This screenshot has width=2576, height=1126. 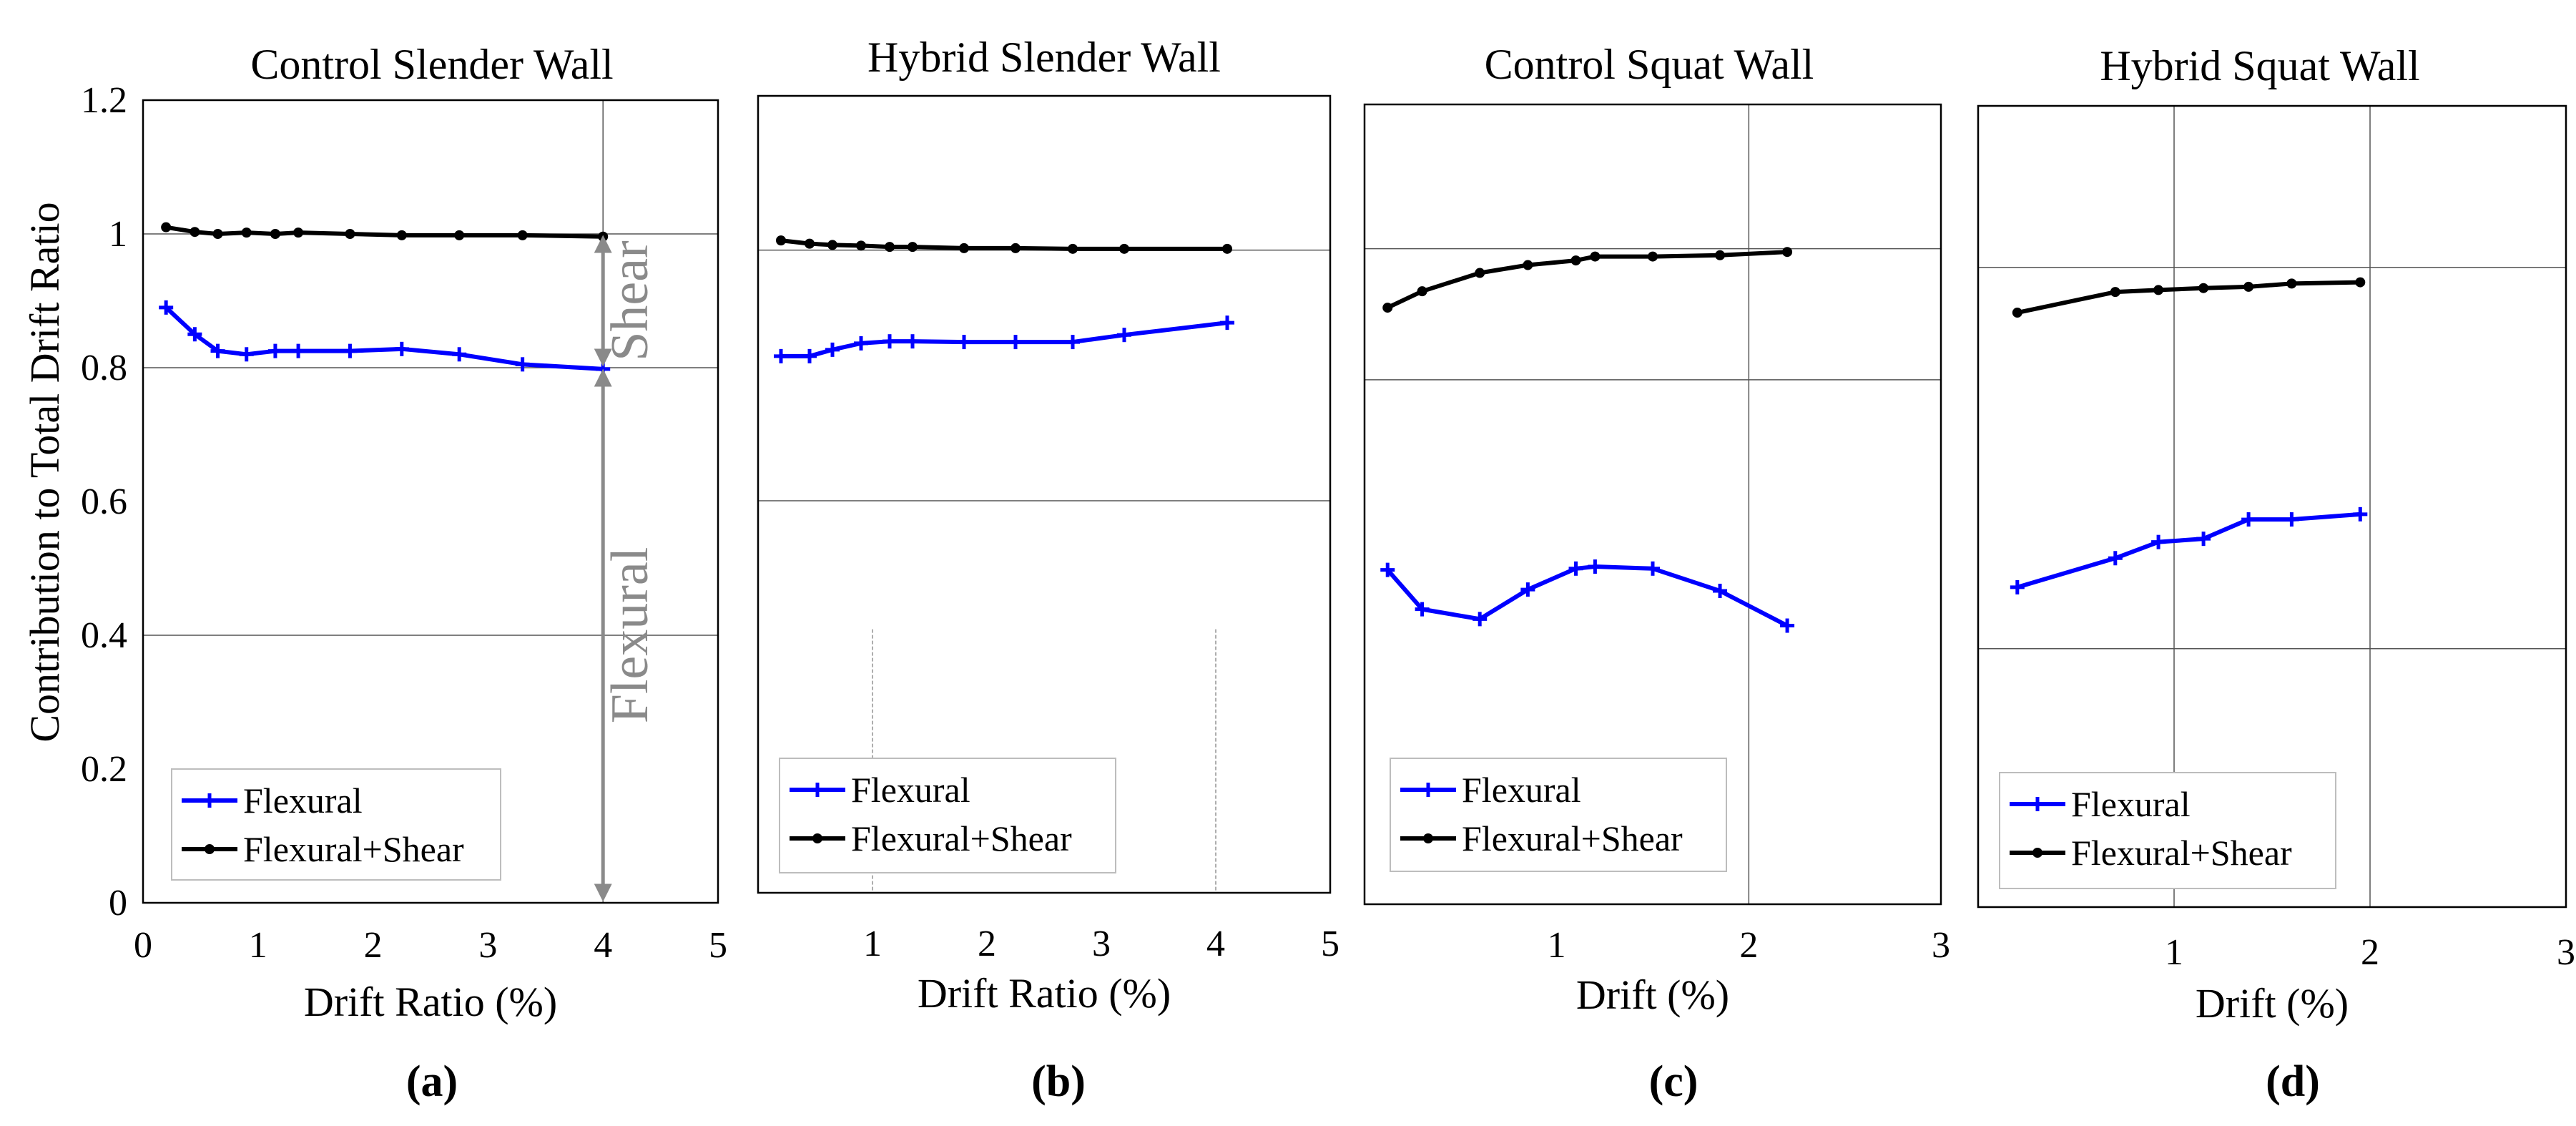 What do you see at coordinates (104, 770) in the screenshot?
I see `y-tick-label: 0.2` at bounding box center [104, 770].